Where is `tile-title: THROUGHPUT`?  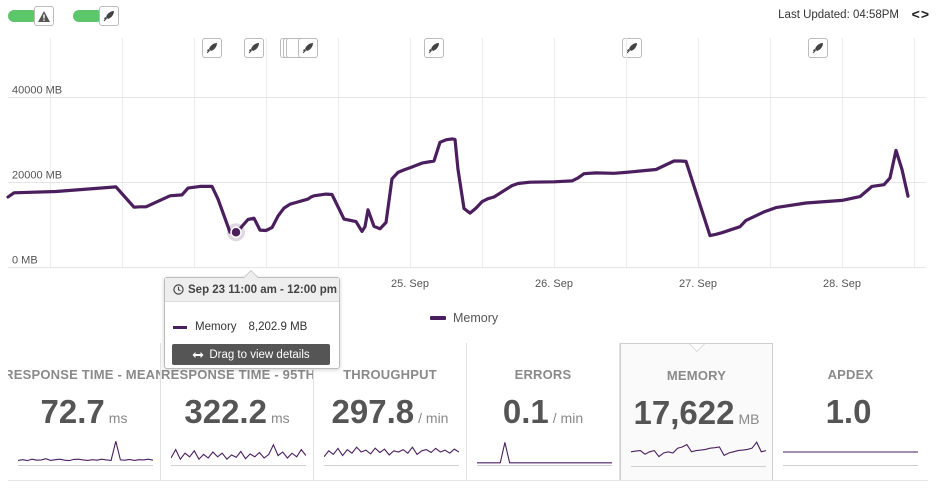
tile-title: THROUGHPUT is located at coordinates (390, 374).